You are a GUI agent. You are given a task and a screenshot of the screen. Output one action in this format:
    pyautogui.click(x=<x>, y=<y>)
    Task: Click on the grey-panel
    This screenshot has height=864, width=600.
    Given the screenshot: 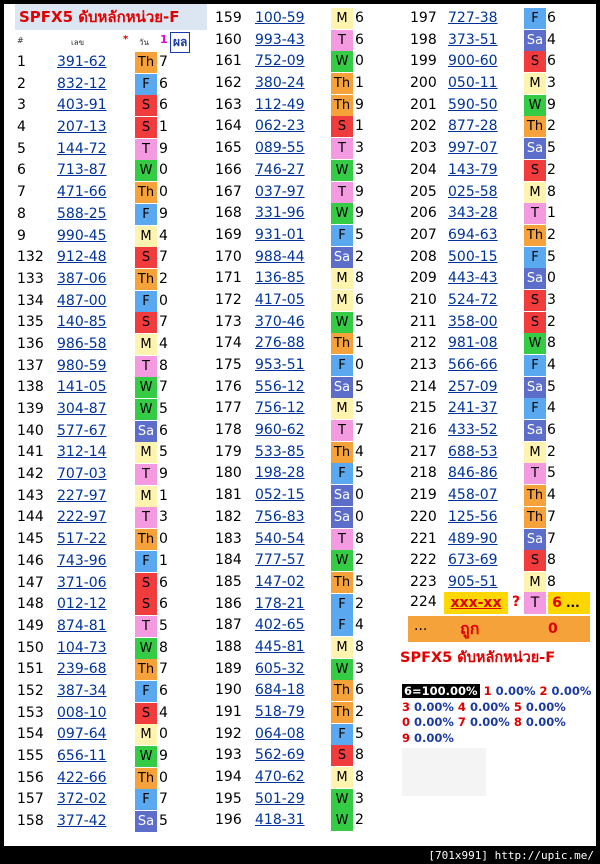 What is the action you would take?
    pyautogui.click(x=444, y=772)
    